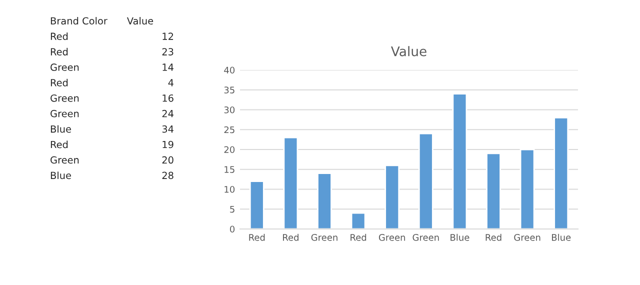 The width and height of the screenshot is (640, 285). I want to click on text: 20, so click(168, 160).